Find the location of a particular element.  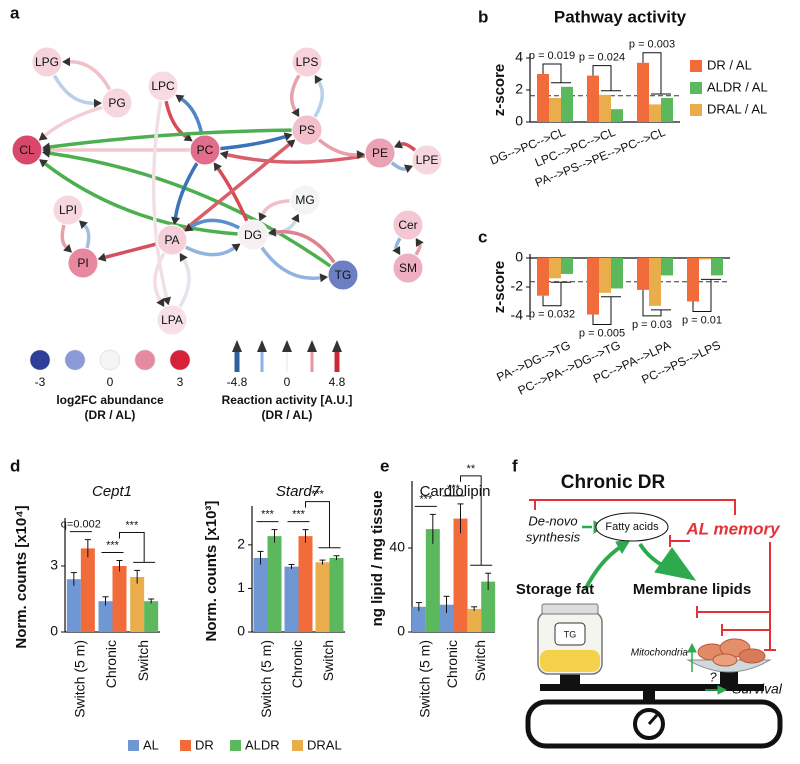

de-novo: De-novo is located at coordinates (552, 520).